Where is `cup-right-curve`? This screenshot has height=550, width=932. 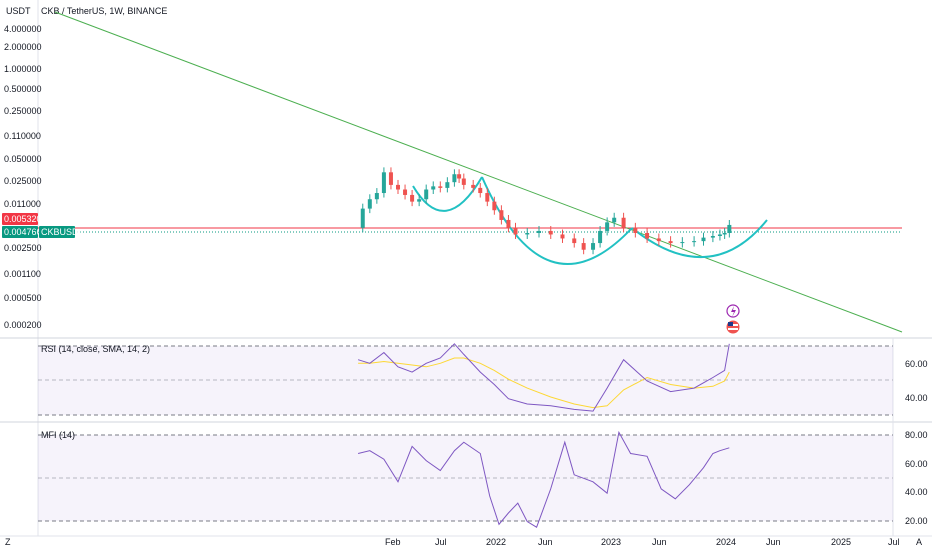 cup-right-curve is located at coordinates (699, 238).